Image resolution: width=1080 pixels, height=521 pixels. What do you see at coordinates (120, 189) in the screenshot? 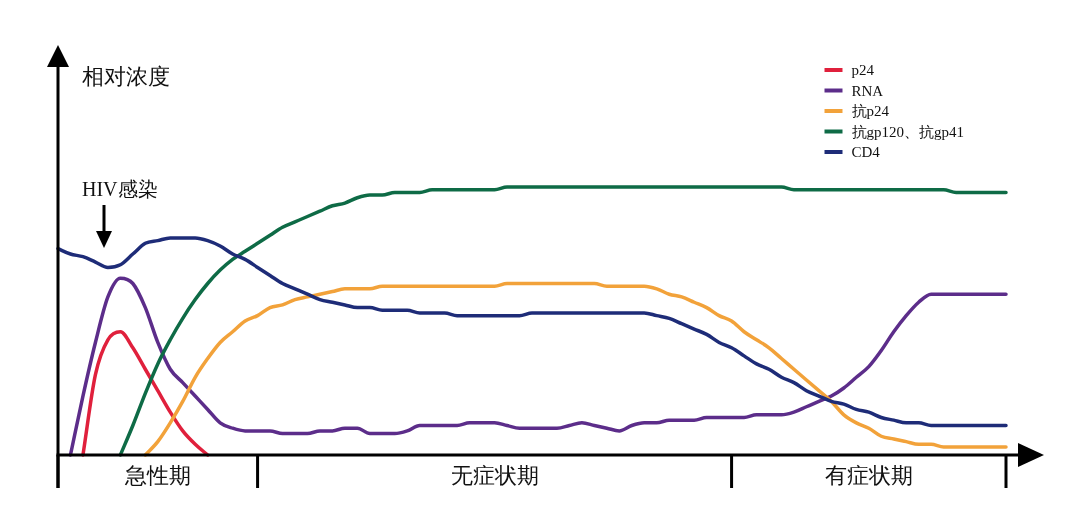
I see `annotation: HIV感染` at bounding box center [120, 189].